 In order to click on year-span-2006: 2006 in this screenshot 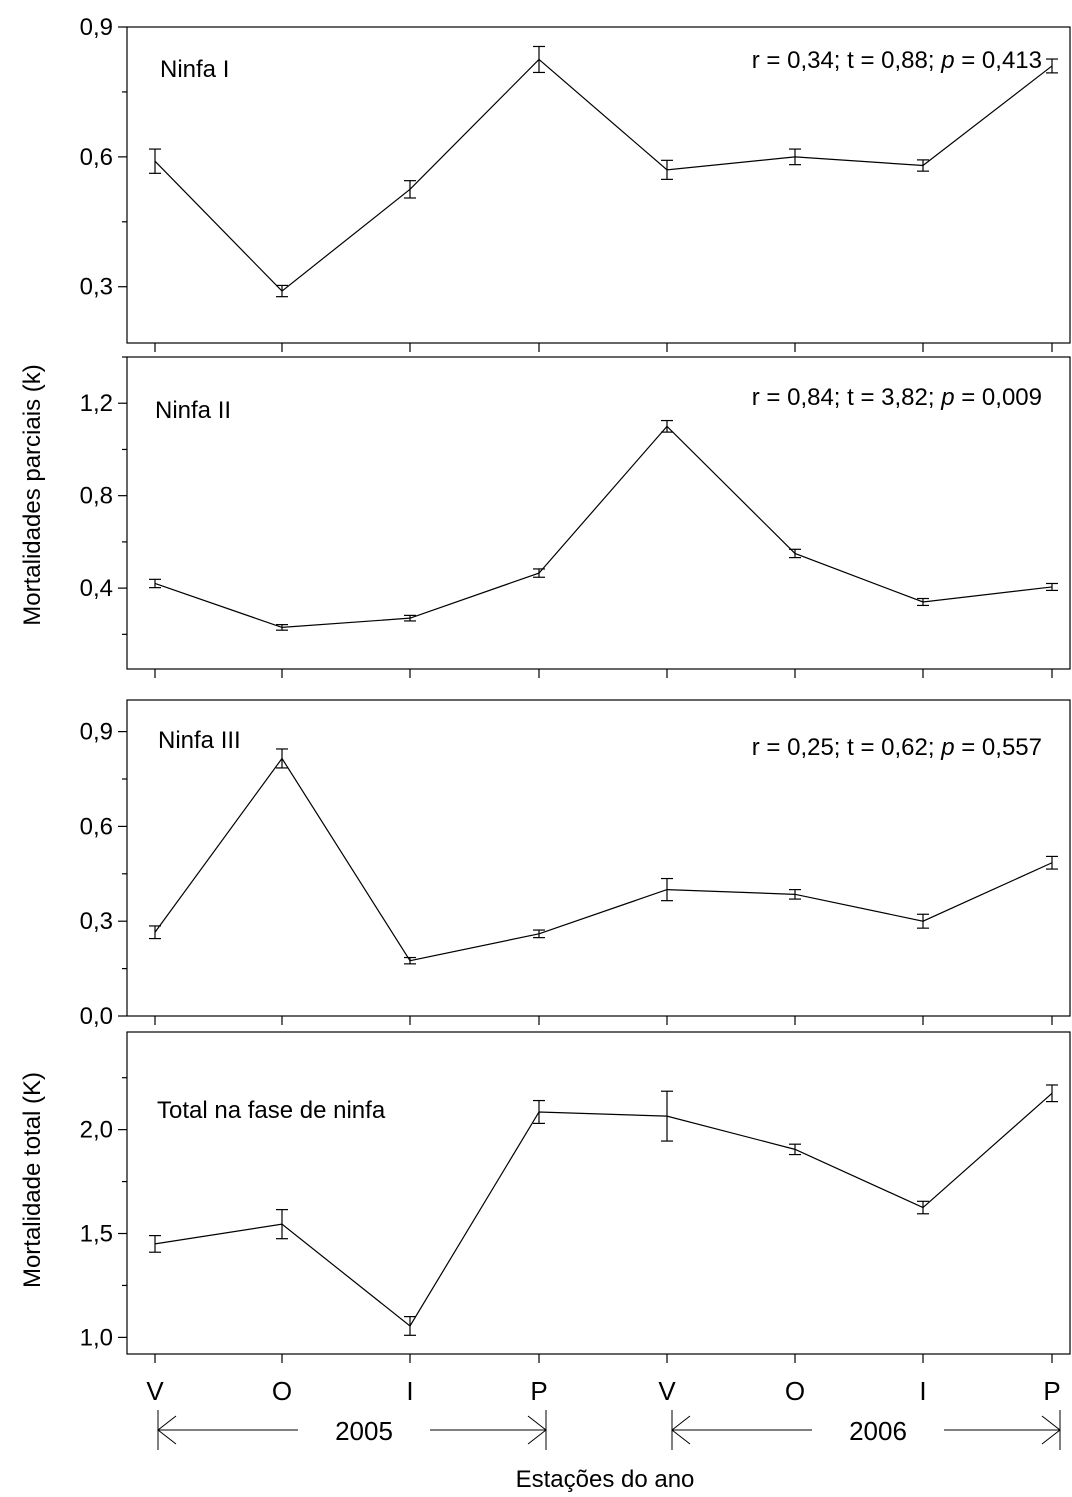, I will do `click(866, 1430)`.